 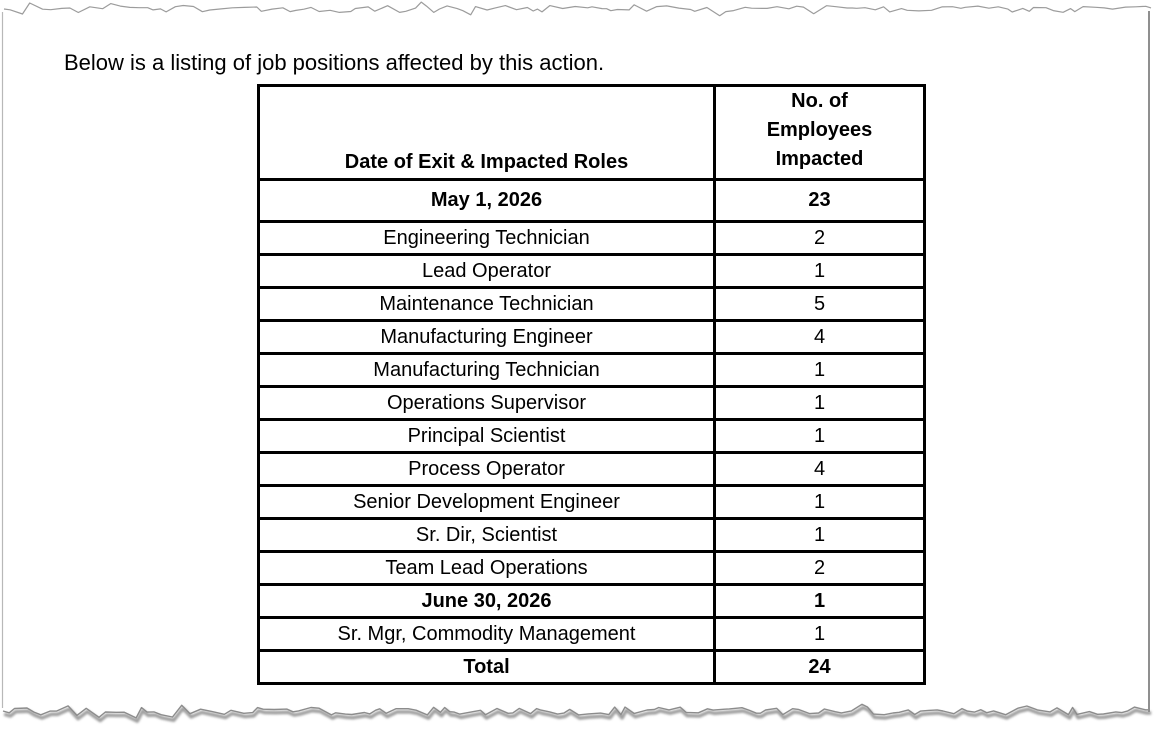 I want to click on date-row: June 30, 2026 1, so click(x=591, y=601).